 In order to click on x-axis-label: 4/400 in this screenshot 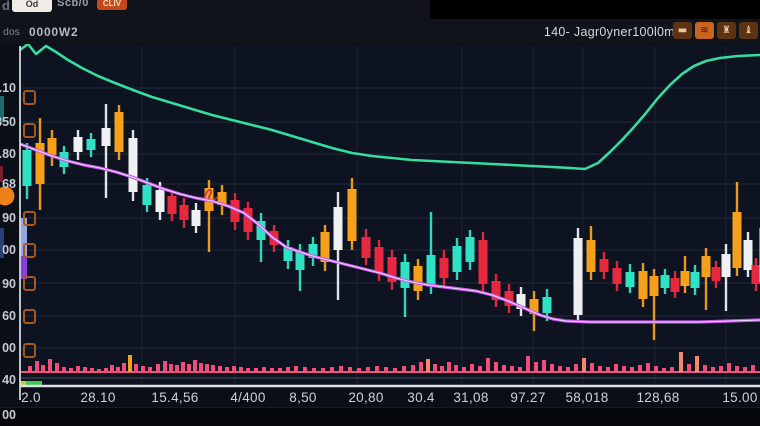, I will do `click(248, 397)`.